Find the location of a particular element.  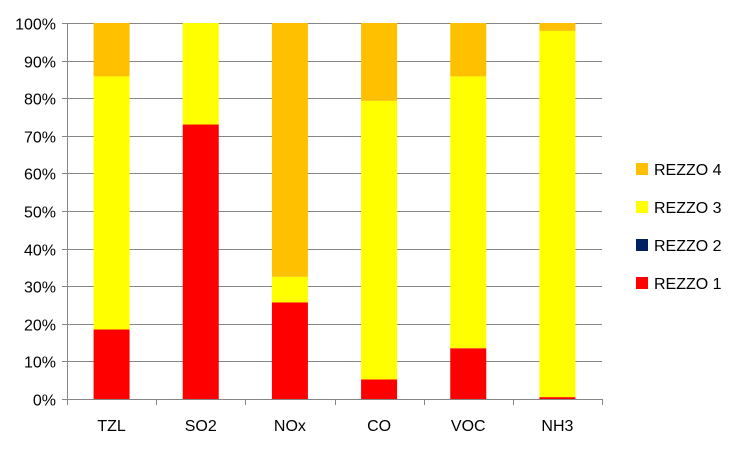

legend-label-rezzo-3: REZZO 3 is located at coordinates (688, 208).